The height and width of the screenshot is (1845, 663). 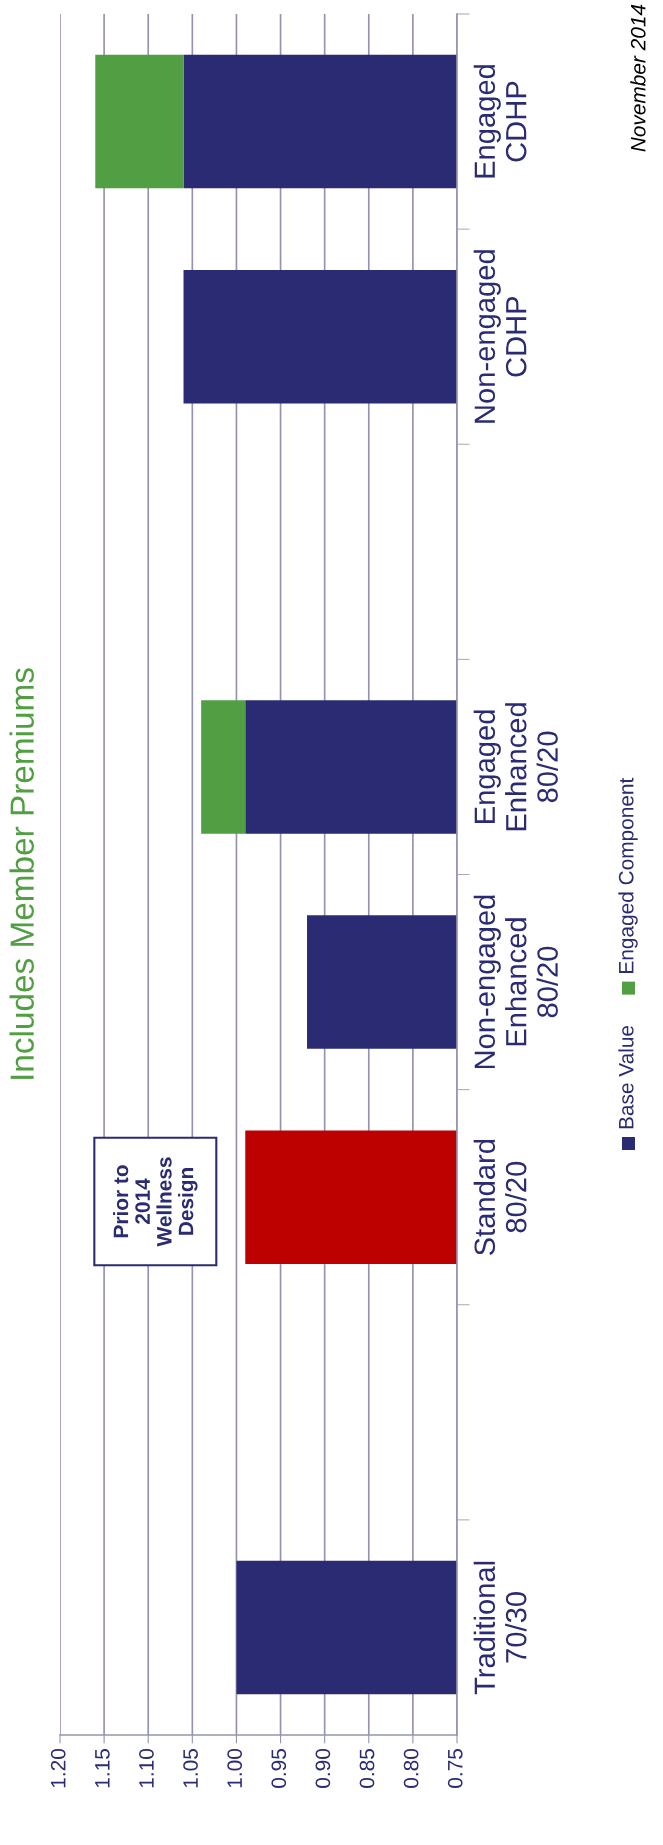 What do you see at coordinates (279, 1768) in the screenshot?
I see `x-tick-label: 0.95` at bounding box center [279, 1768].